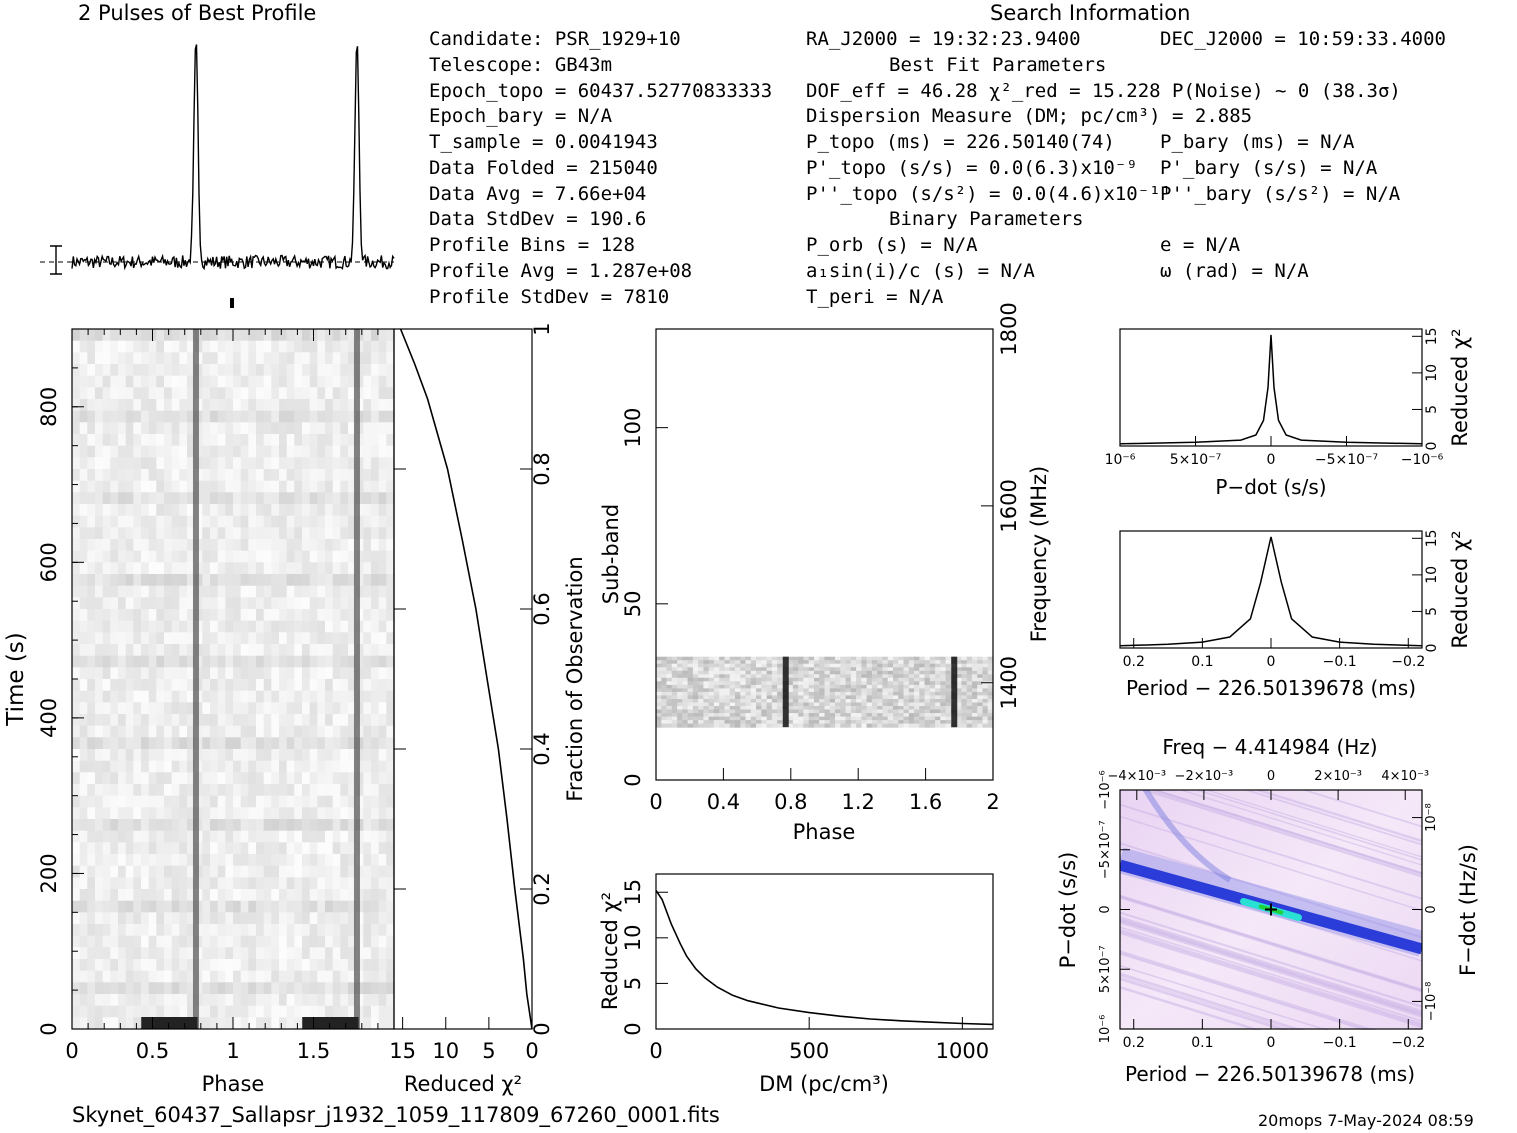  Describe the element at coordinates (986, 219) in the screenshot. I see `search-binary: Binary Parameters` at that location.